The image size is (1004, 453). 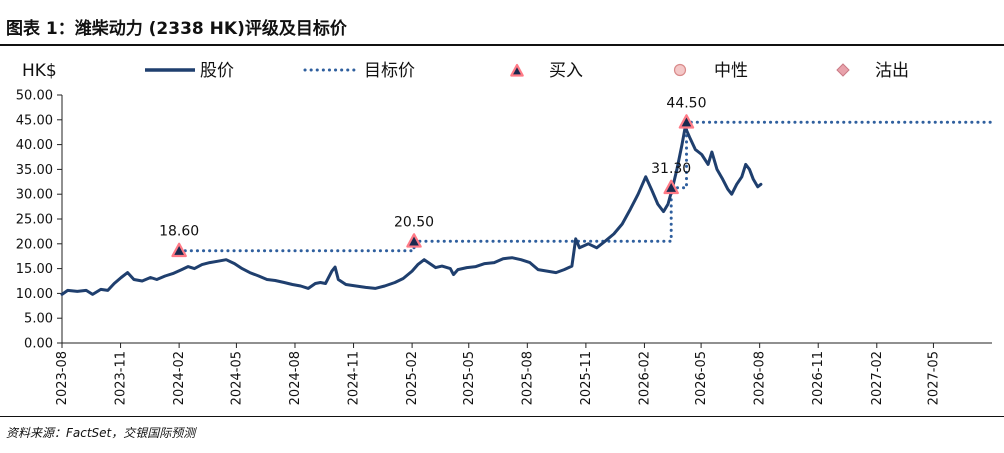 I want to click on legend-price-label: 股价, so click(x=217, y=71).